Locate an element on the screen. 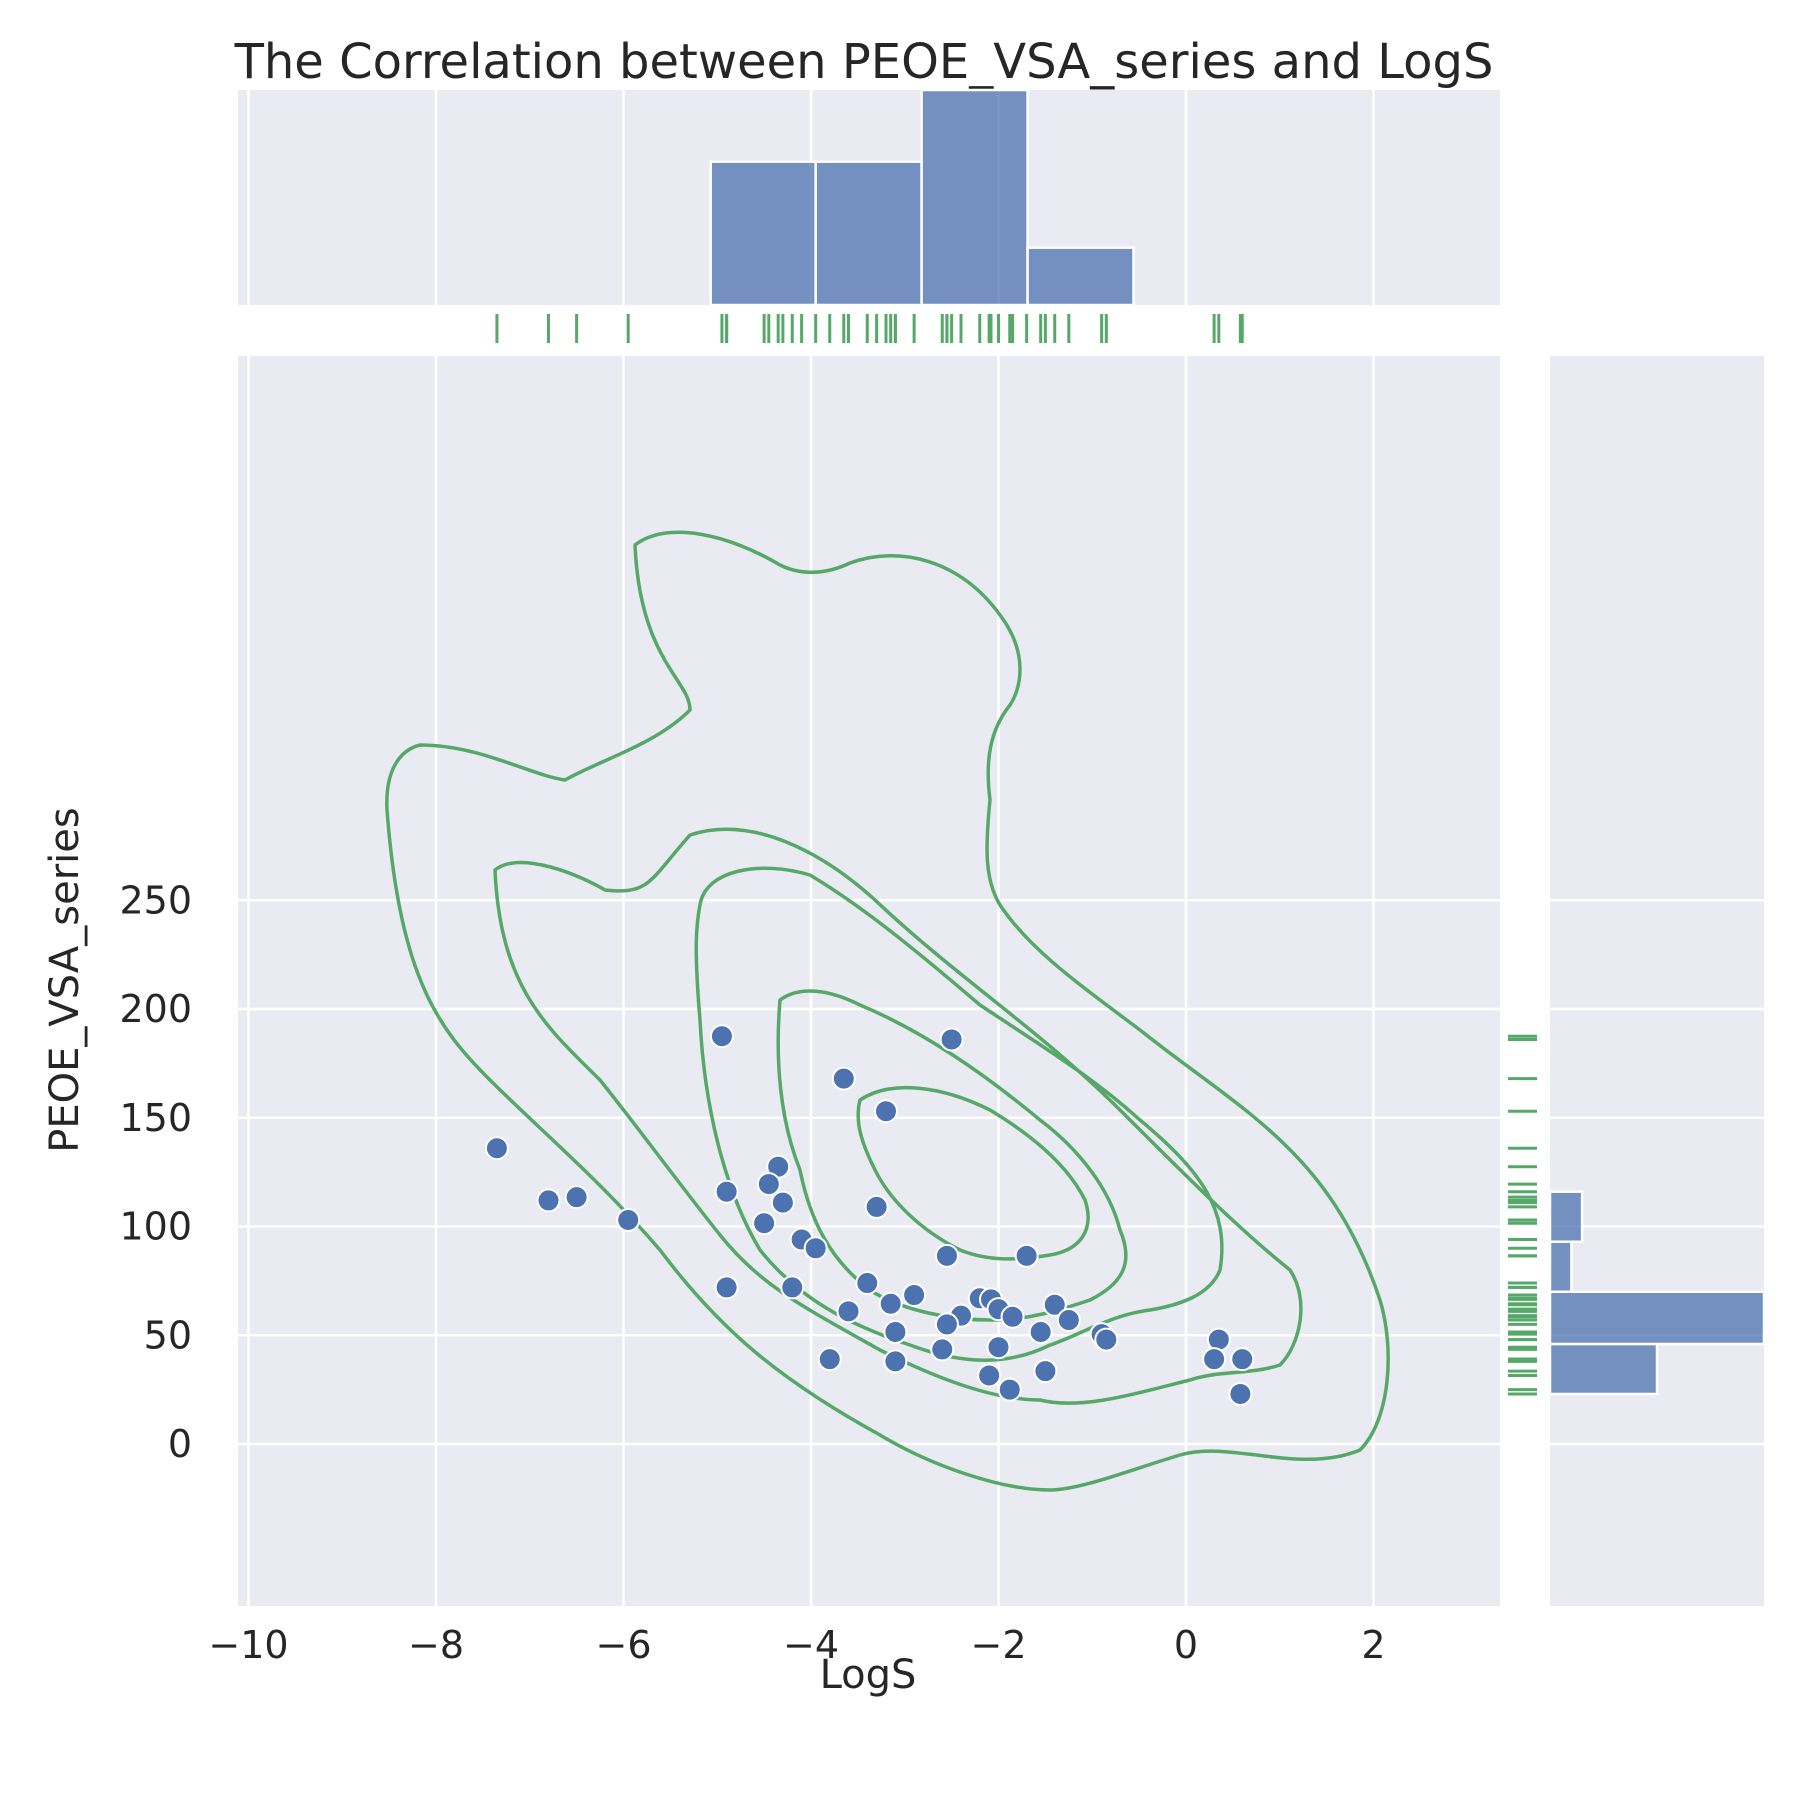 Image resolution: width=1800 pixels, height=1800 pixels. y-rug is located at coordinates (1522, 1215).